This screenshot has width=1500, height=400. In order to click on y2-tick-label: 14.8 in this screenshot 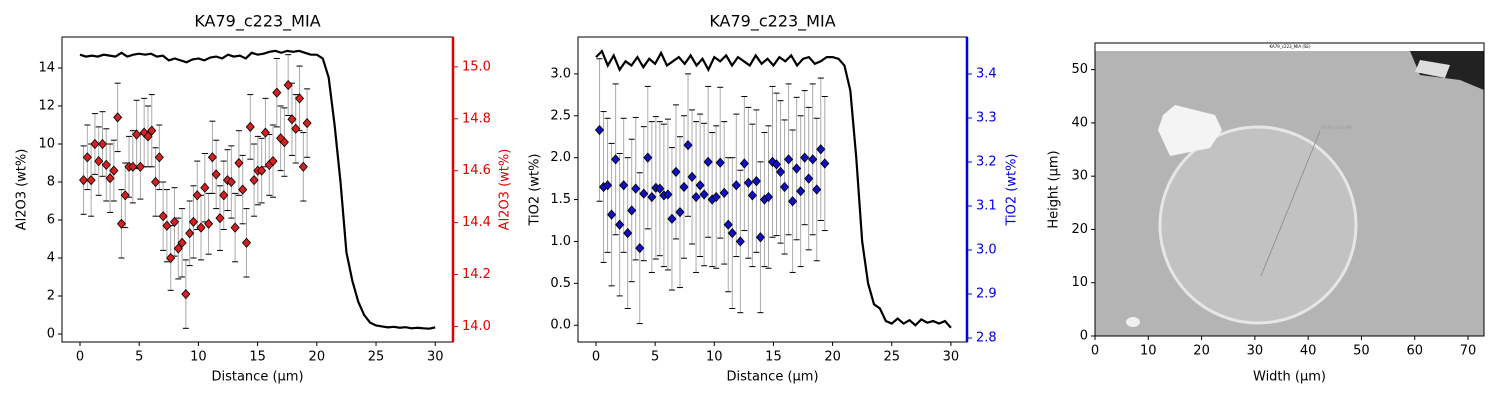, I will do `click(476, 118)`.